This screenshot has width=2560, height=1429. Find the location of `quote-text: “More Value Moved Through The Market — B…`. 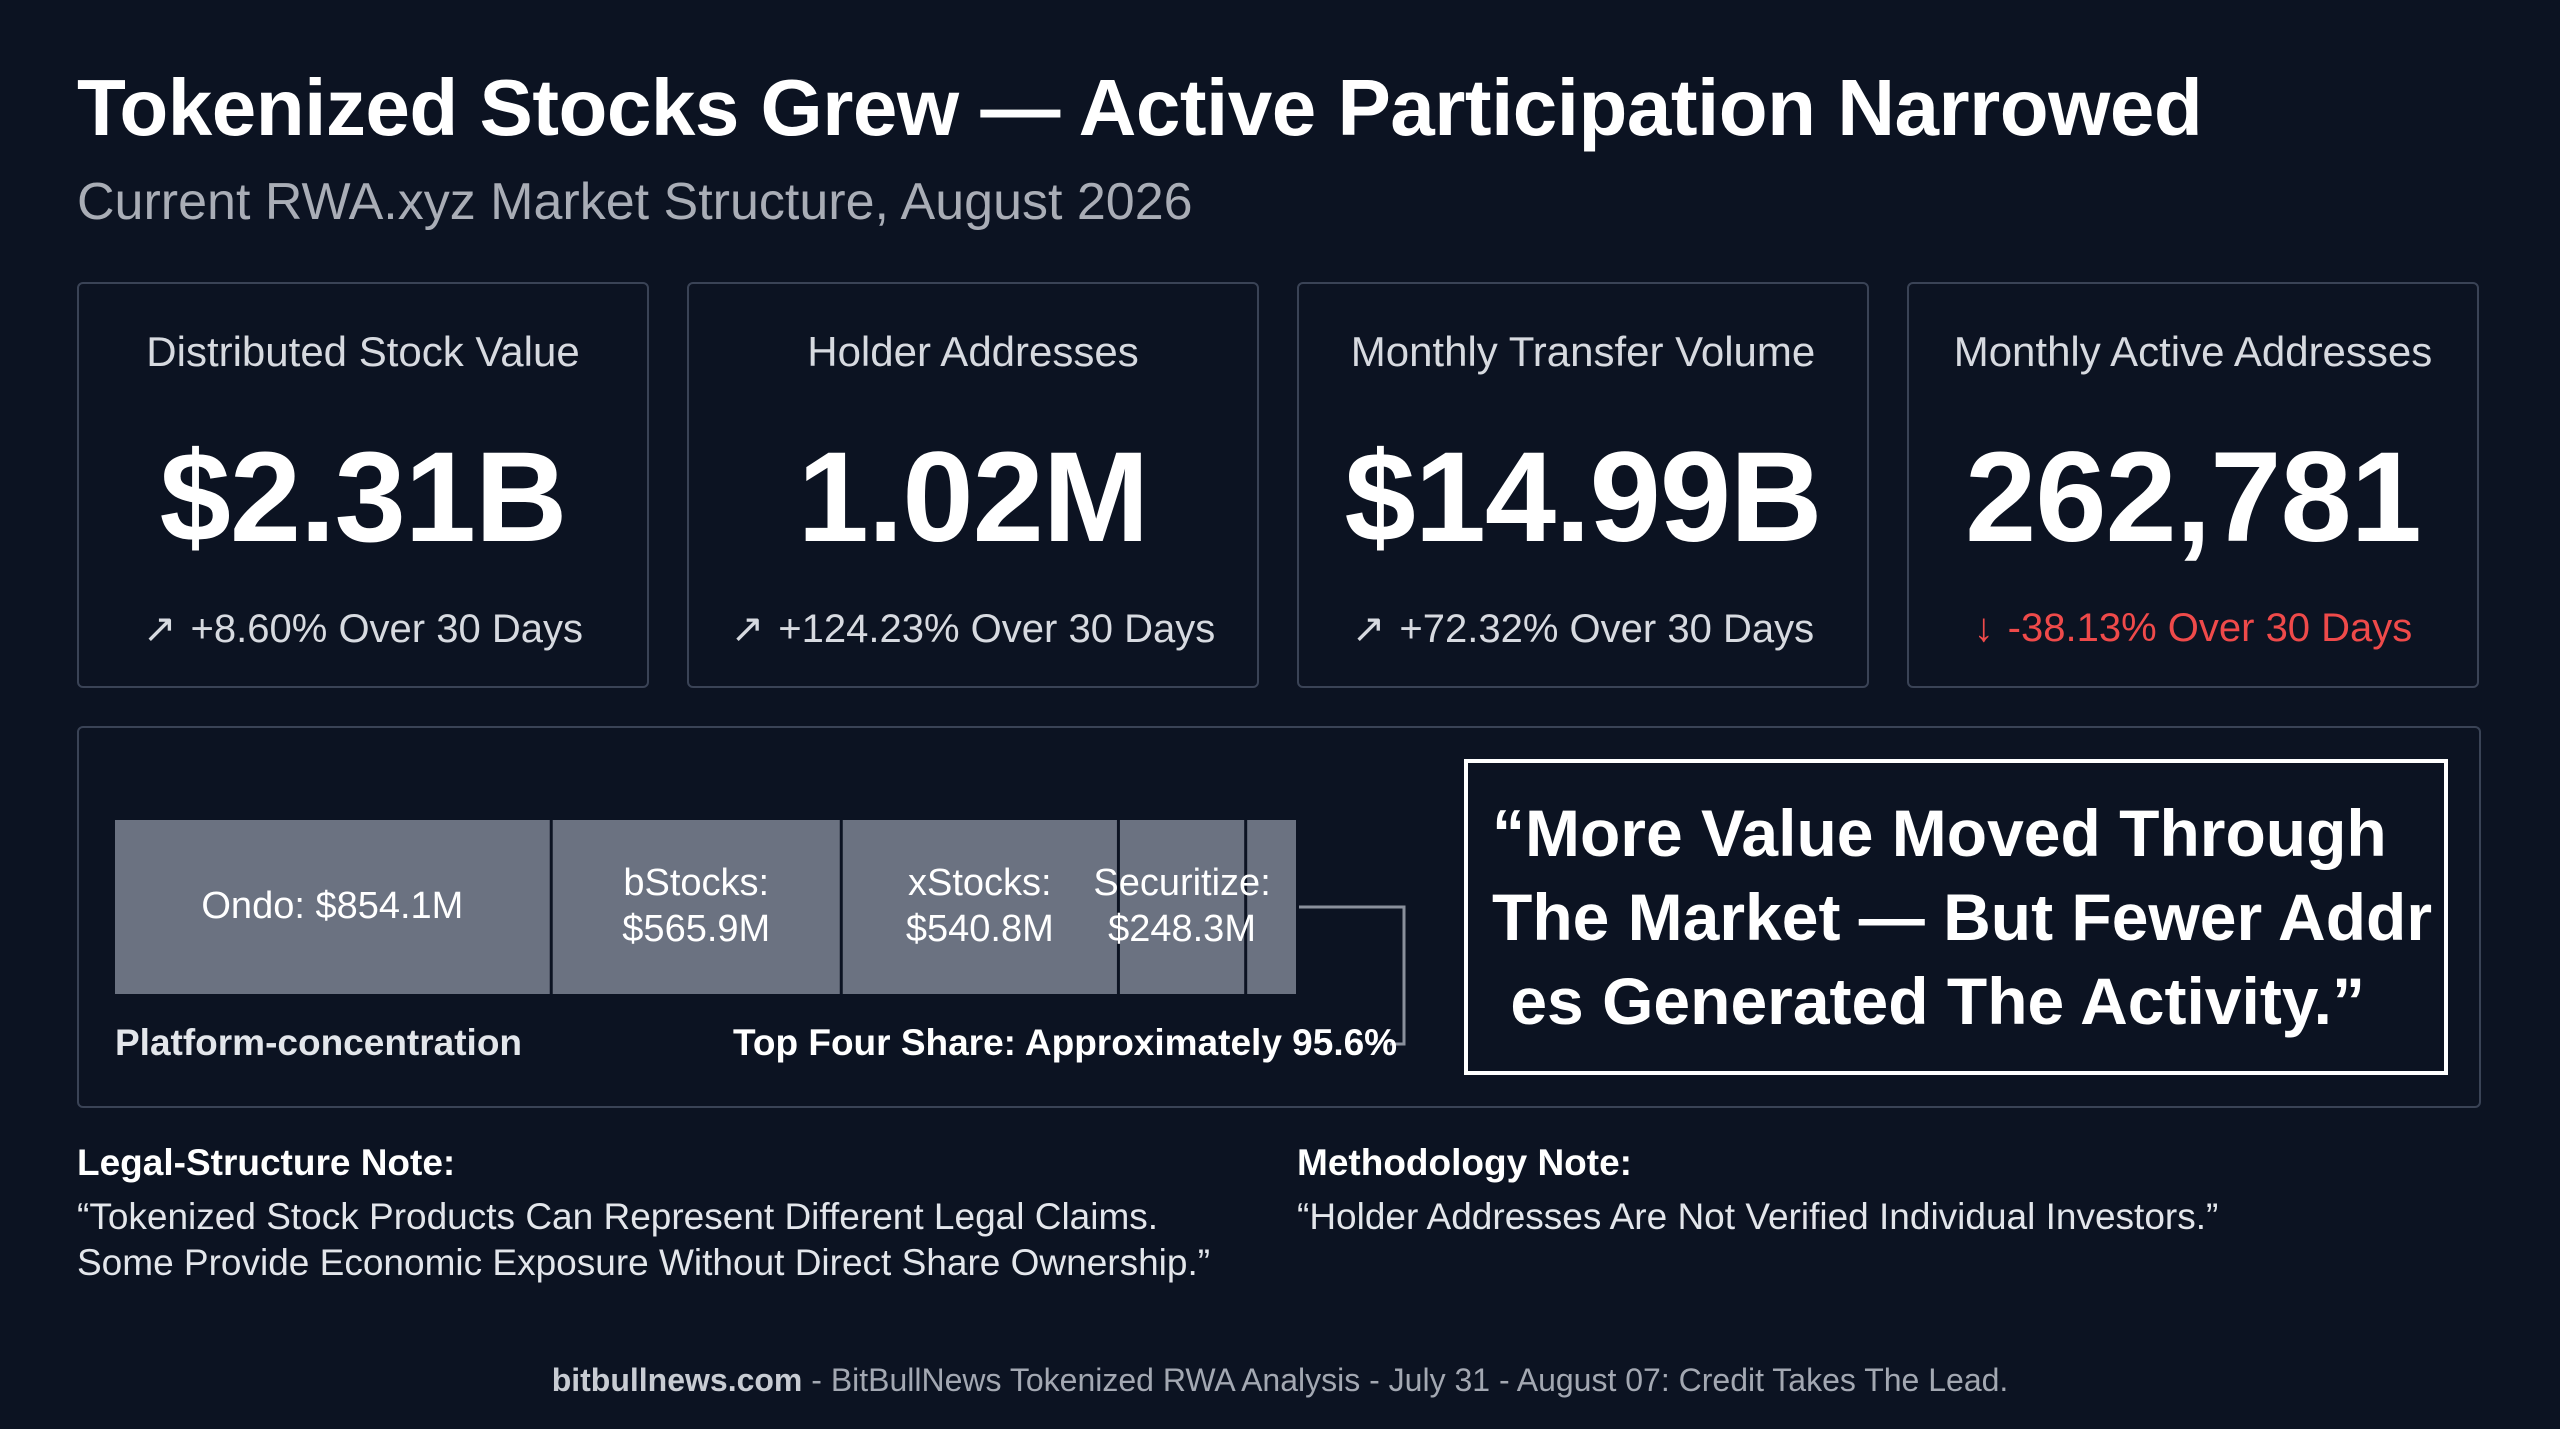

quote-text: “More Value Moved Through The Market — B… is located at coordinates (1962, 917).